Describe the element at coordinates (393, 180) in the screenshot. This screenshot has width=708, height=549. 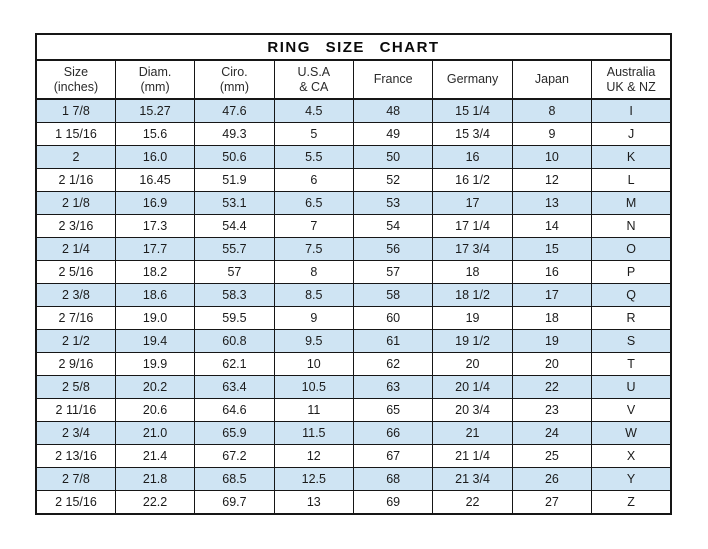
I see `table-cell: 52` at that location.